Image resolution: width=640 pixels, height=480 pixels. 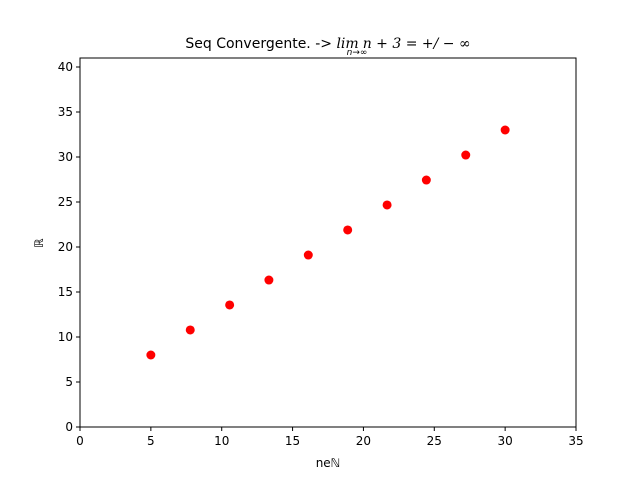 What do you see at coordinates (347, 44) in the screenshot?
I see `chart-title-lim: lim` at bounding box center [347, 44].